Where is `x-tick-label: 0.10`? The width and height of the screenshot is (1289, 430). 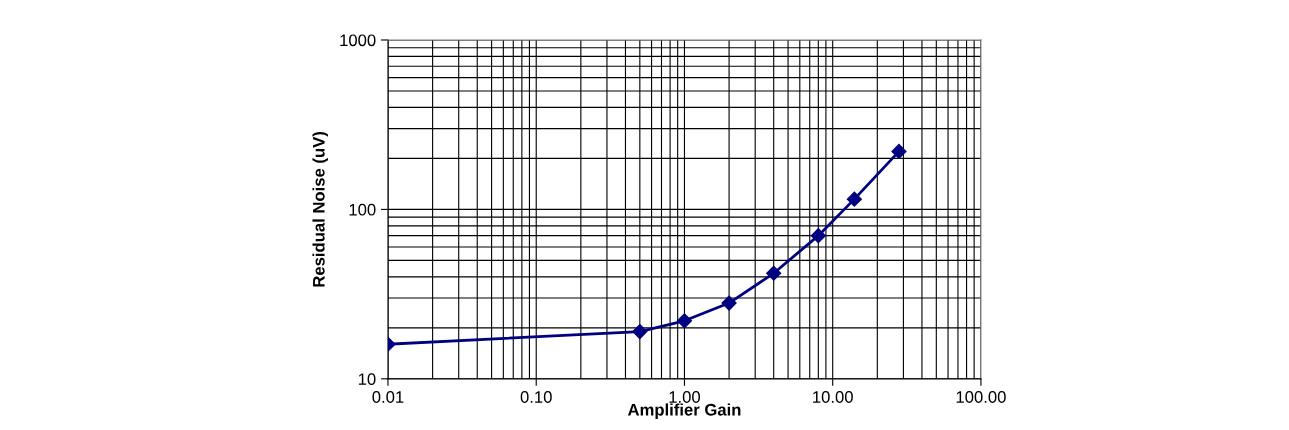
x-tick-label: 0.10 is located at coordinates (536, 397).